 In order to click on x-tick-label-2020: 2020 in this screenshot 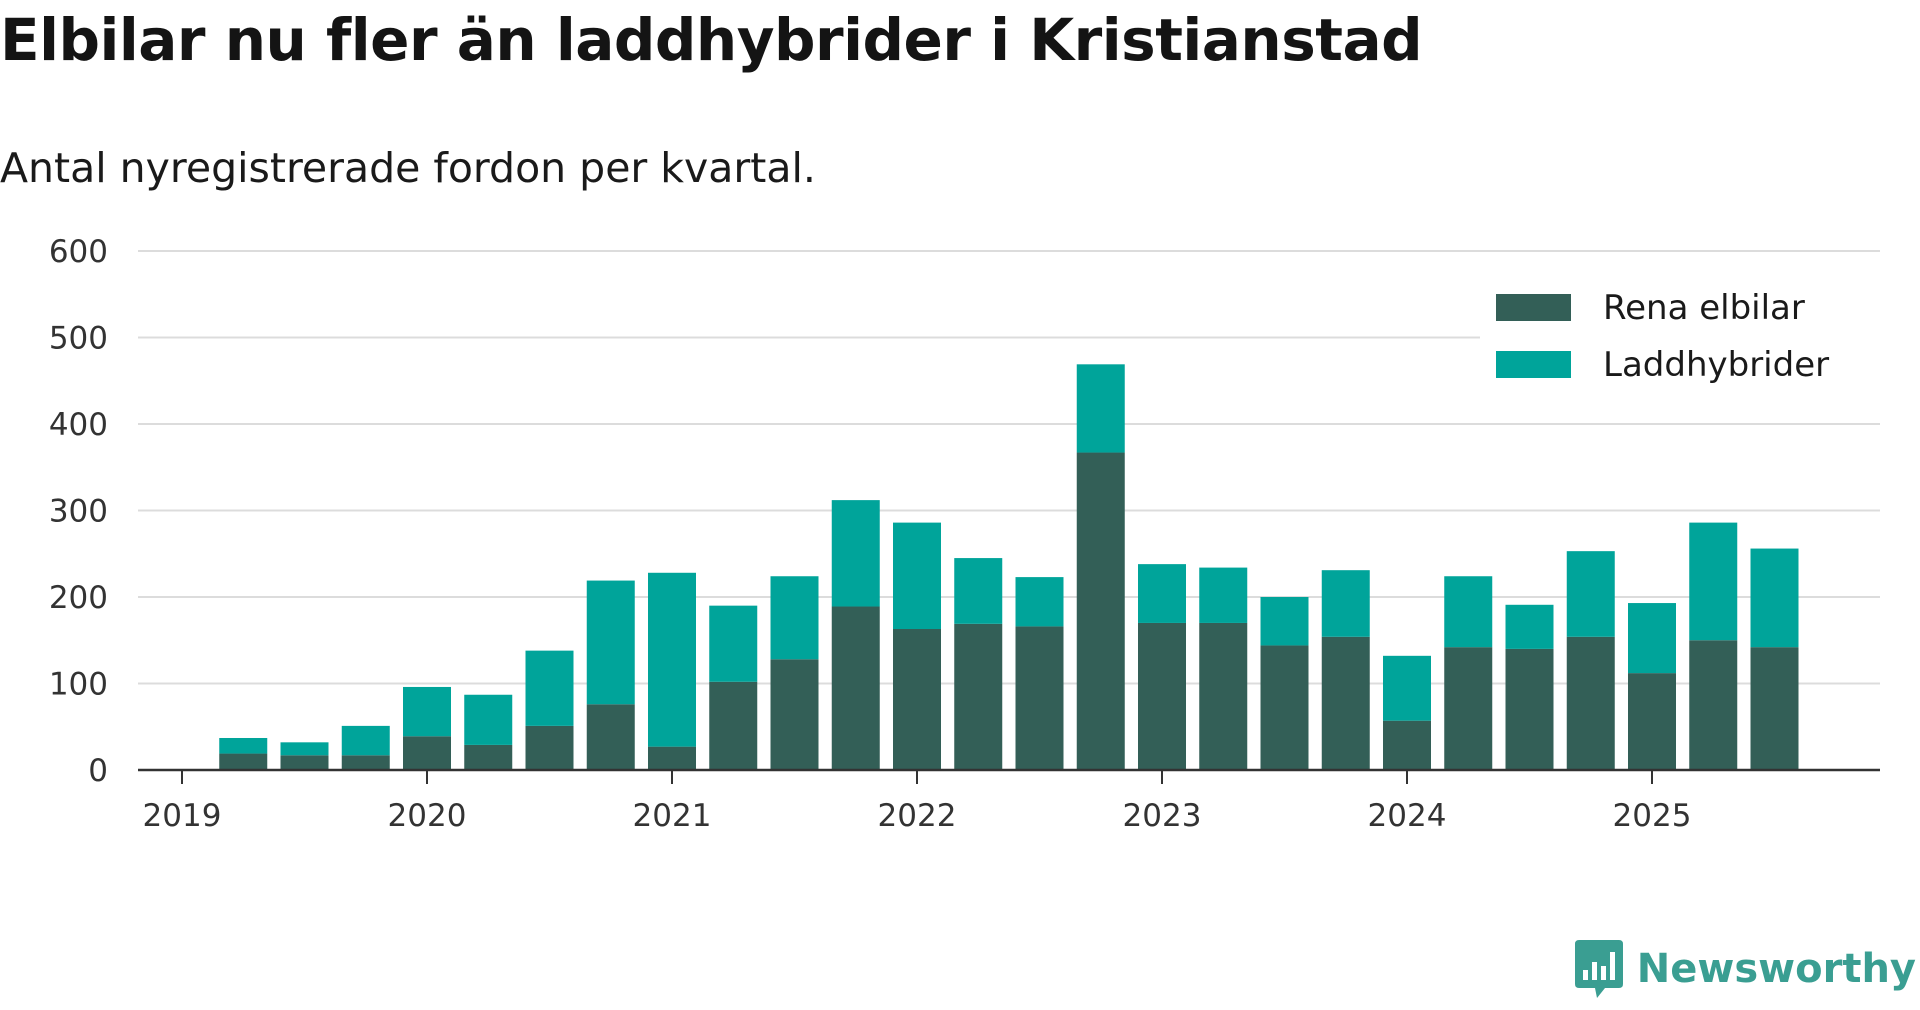, I will do `click(427, 816)`.